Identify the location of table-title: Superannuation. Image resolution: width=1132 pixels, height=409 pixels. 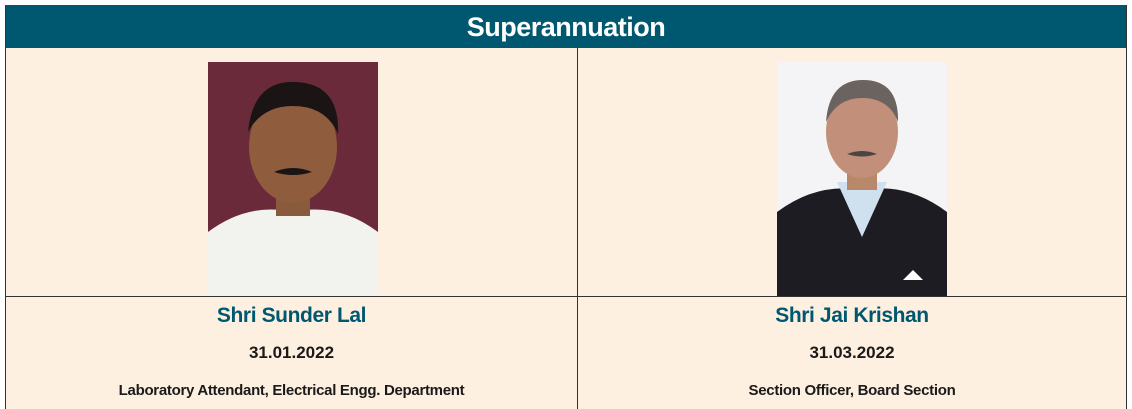
(566, 26).